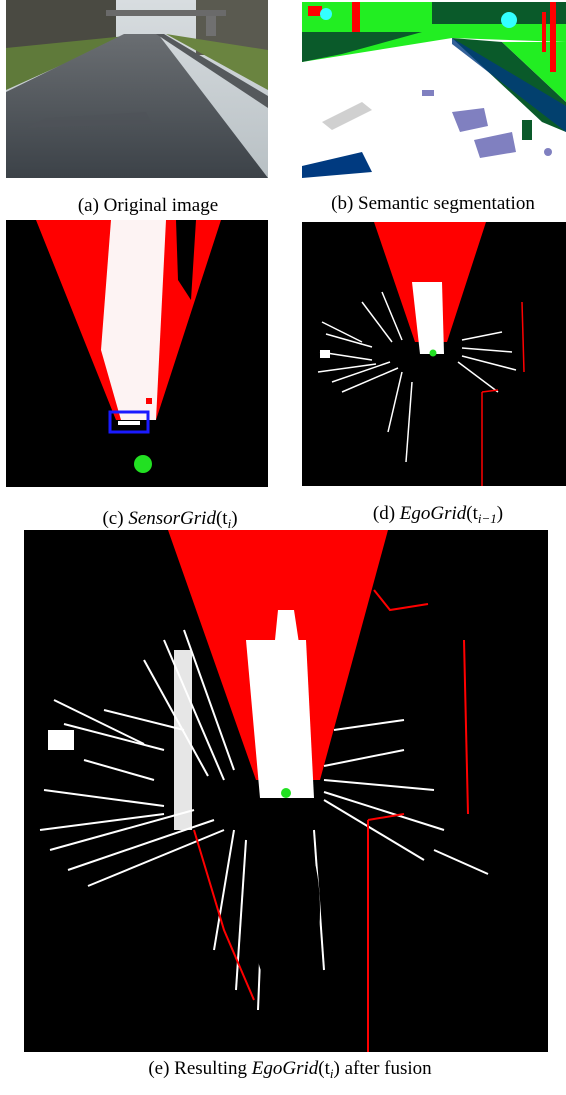  Describe the element at coordinates (170, 519) in the screenshot. I see `caption-c: (c) SensorGrid(ti)` at that location.